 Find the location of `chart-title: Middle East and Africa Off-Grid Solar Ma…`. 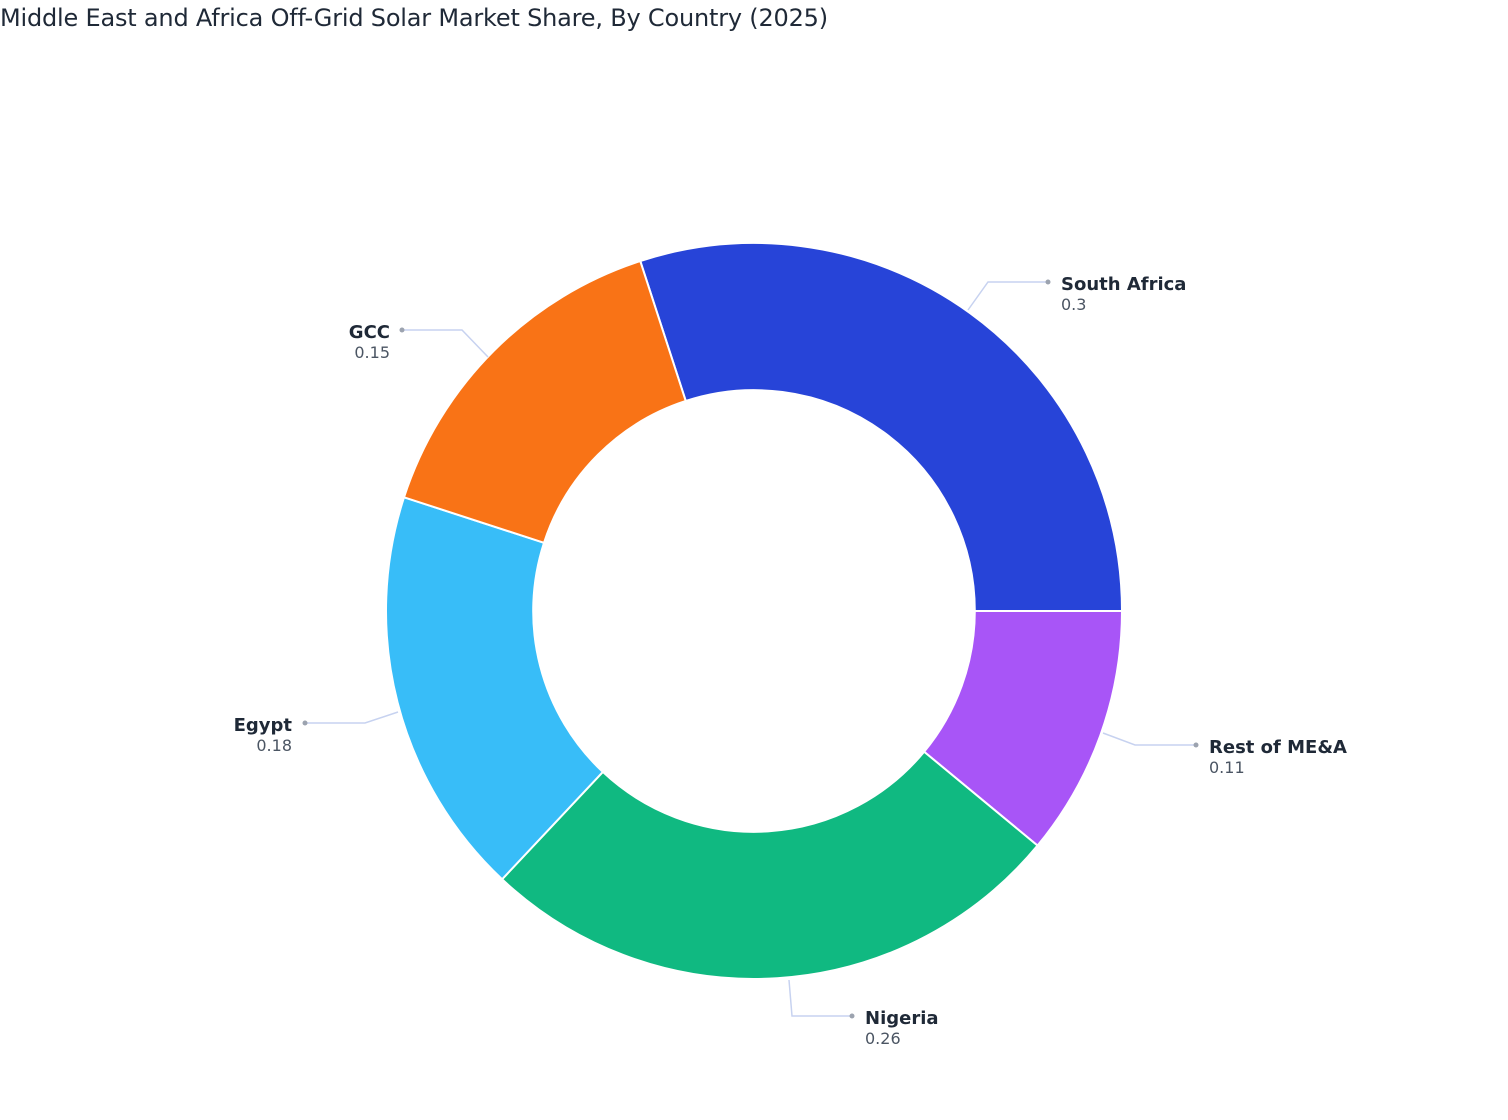

chart-title: Middle East and Africa Off-Grid Solar Ma… is located at coordinates (414, 18).